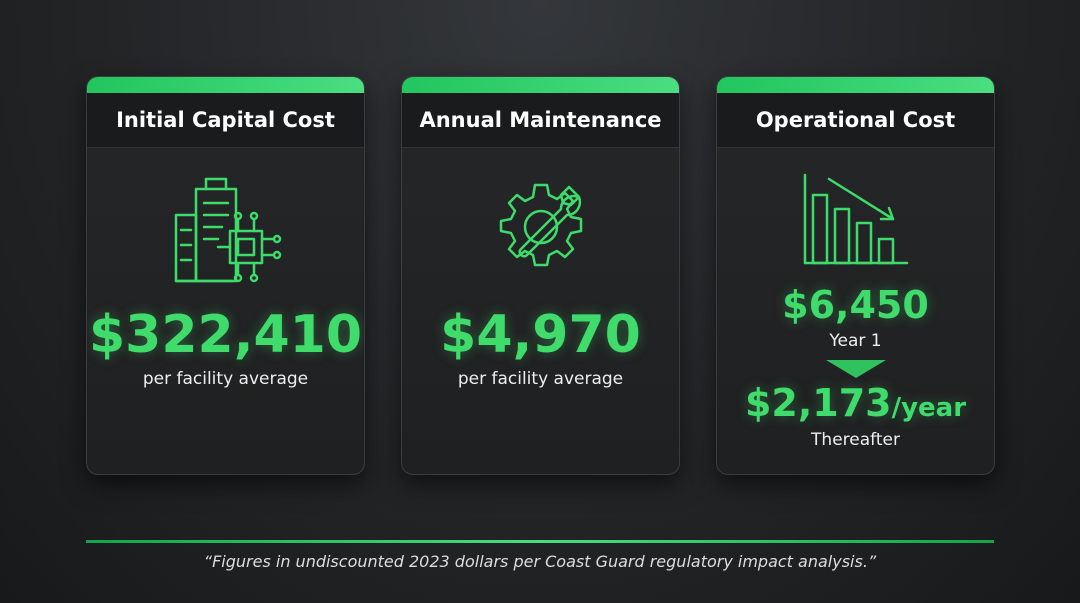 Image resolution: width=1080 pixels, height=603 pixels. I want to click on building-icon, so click(225, 230).